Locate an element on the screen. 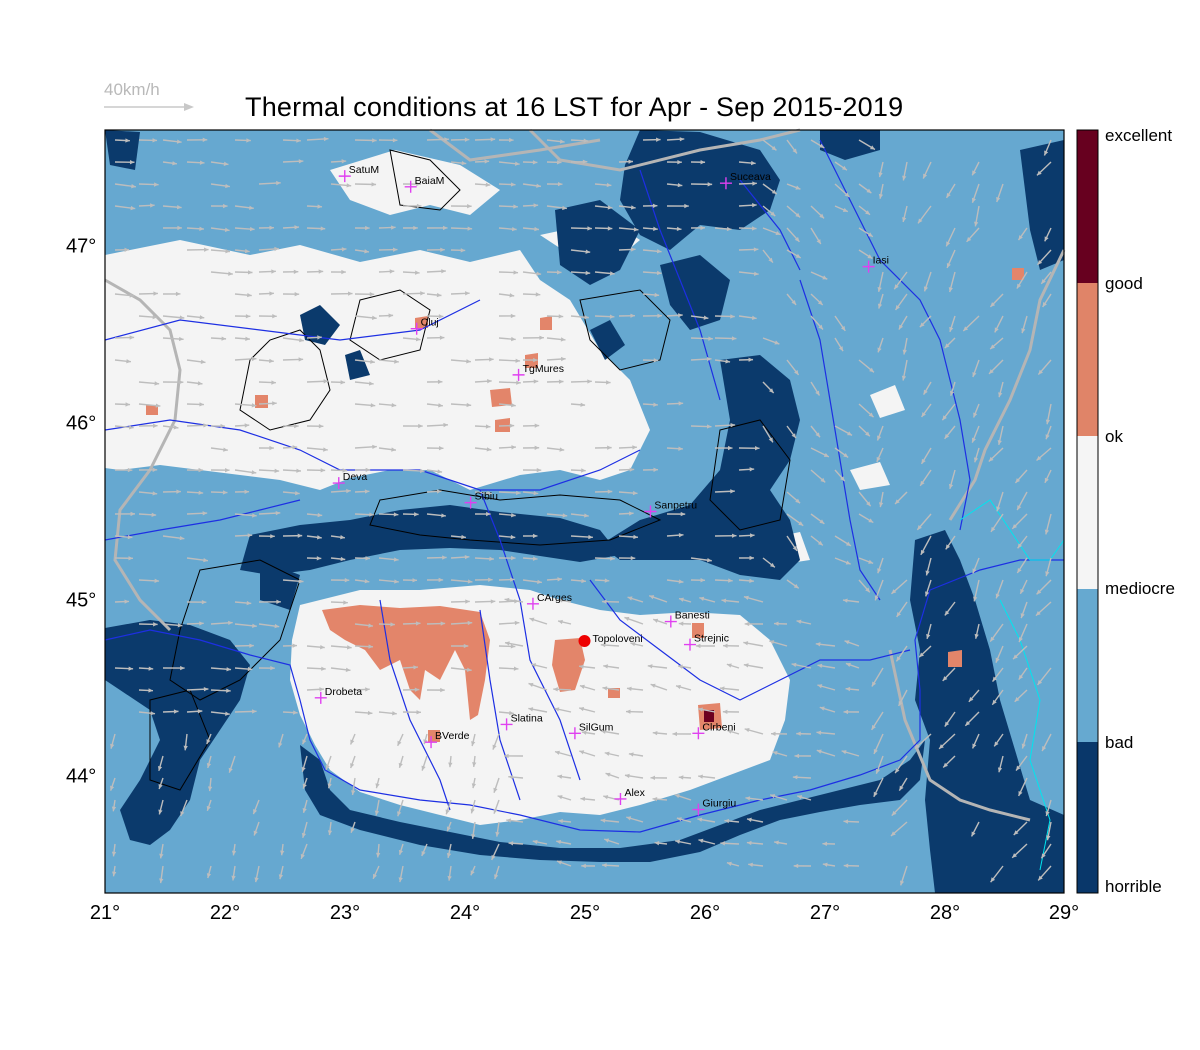 Image resolution: width=1200 pixels, height=1050 pixels. region-excellent is located at coordinates (709, 716).